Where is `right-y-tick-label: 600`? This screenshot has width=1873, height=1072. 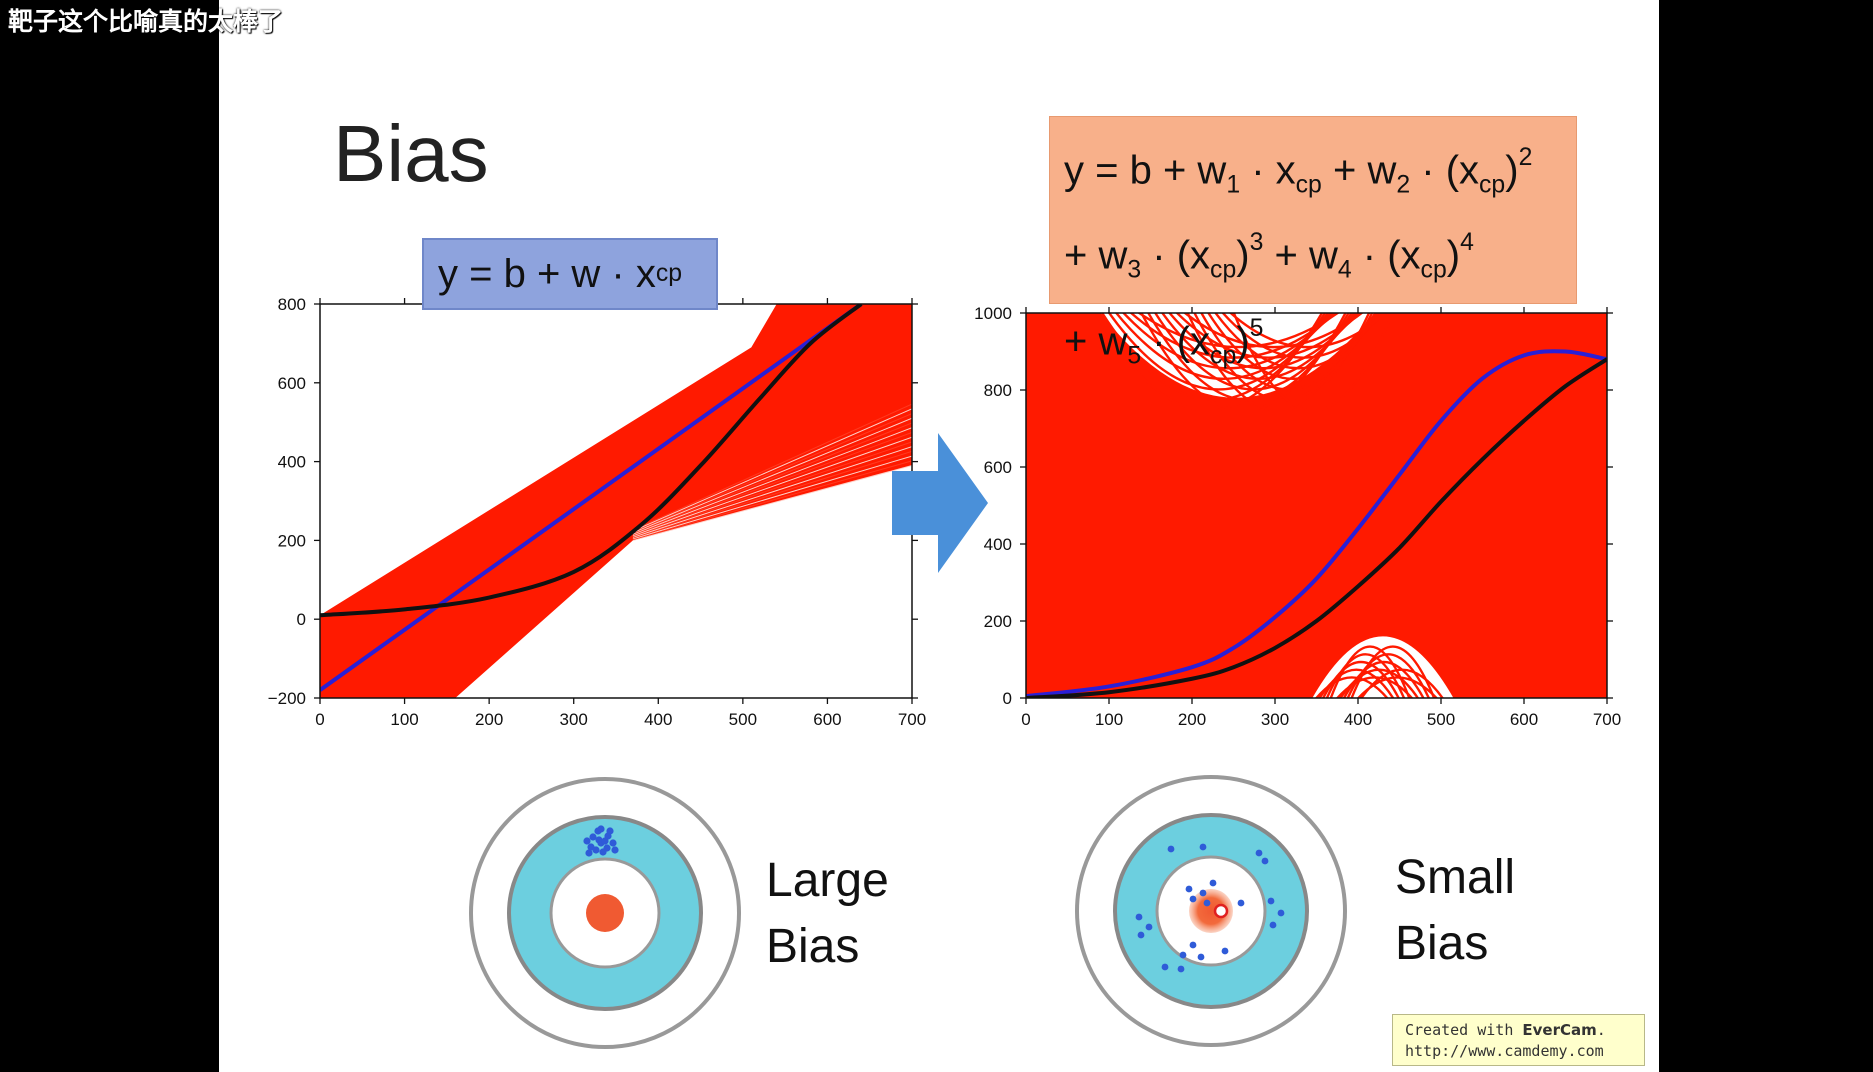
right-y-tick-label: 600 is located at coordinates (998, 467).